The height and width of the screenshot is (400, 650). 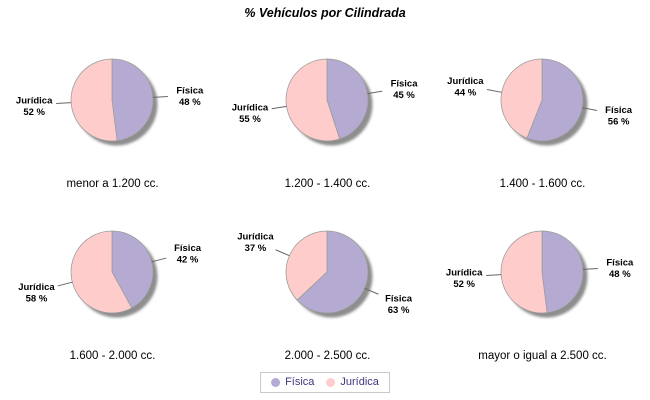 What do you see at coordinates (399, 310) in the screenshot?
I see `svg-text: 63 %` at bounding box center [399, 310].